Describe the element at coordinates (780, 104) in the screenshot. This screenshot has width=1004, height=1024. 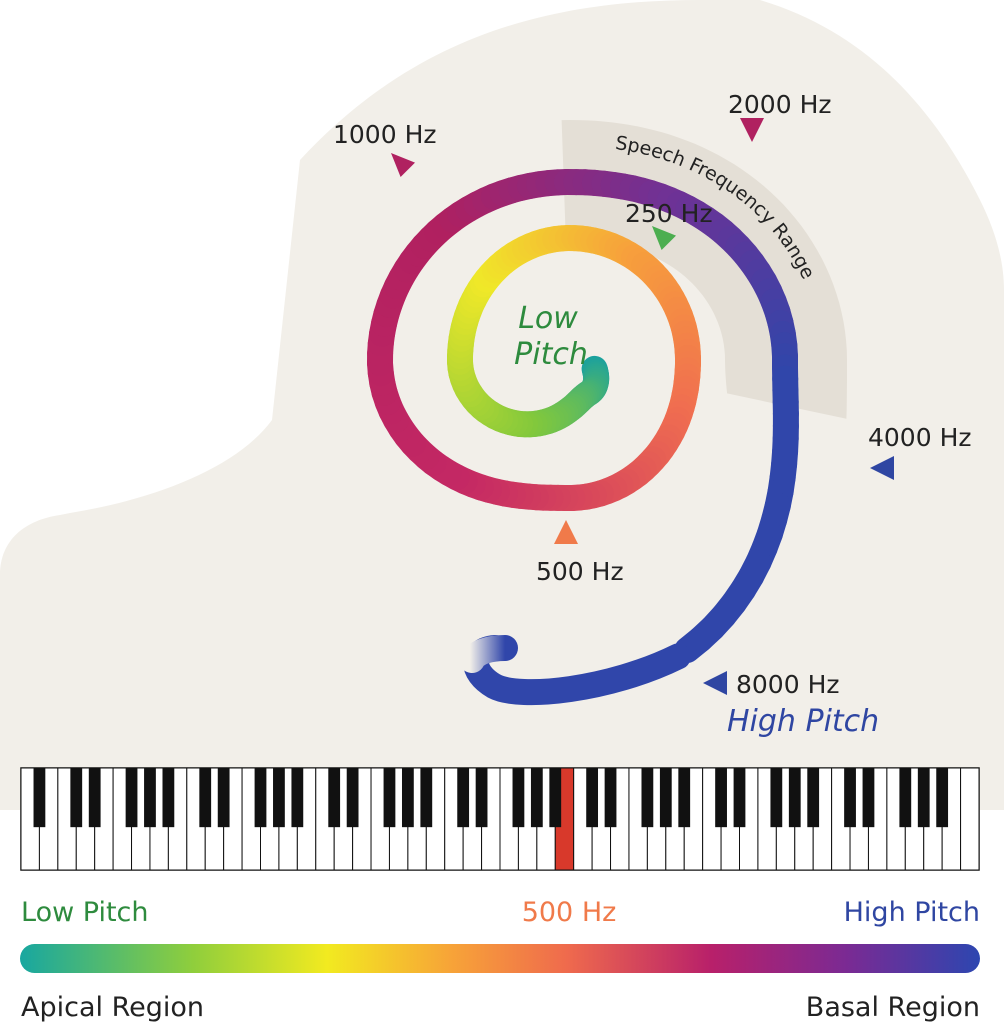
I see `marker-label: 2000 Hz` at that location.